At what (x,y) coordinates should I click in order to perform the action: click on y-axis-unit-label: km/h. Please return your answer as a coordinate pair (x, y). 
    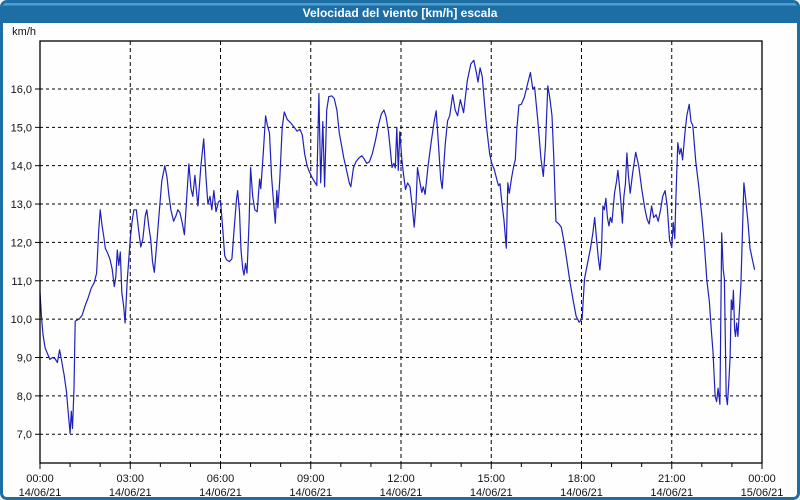
    Looking at the image, I should click on (24, 32).